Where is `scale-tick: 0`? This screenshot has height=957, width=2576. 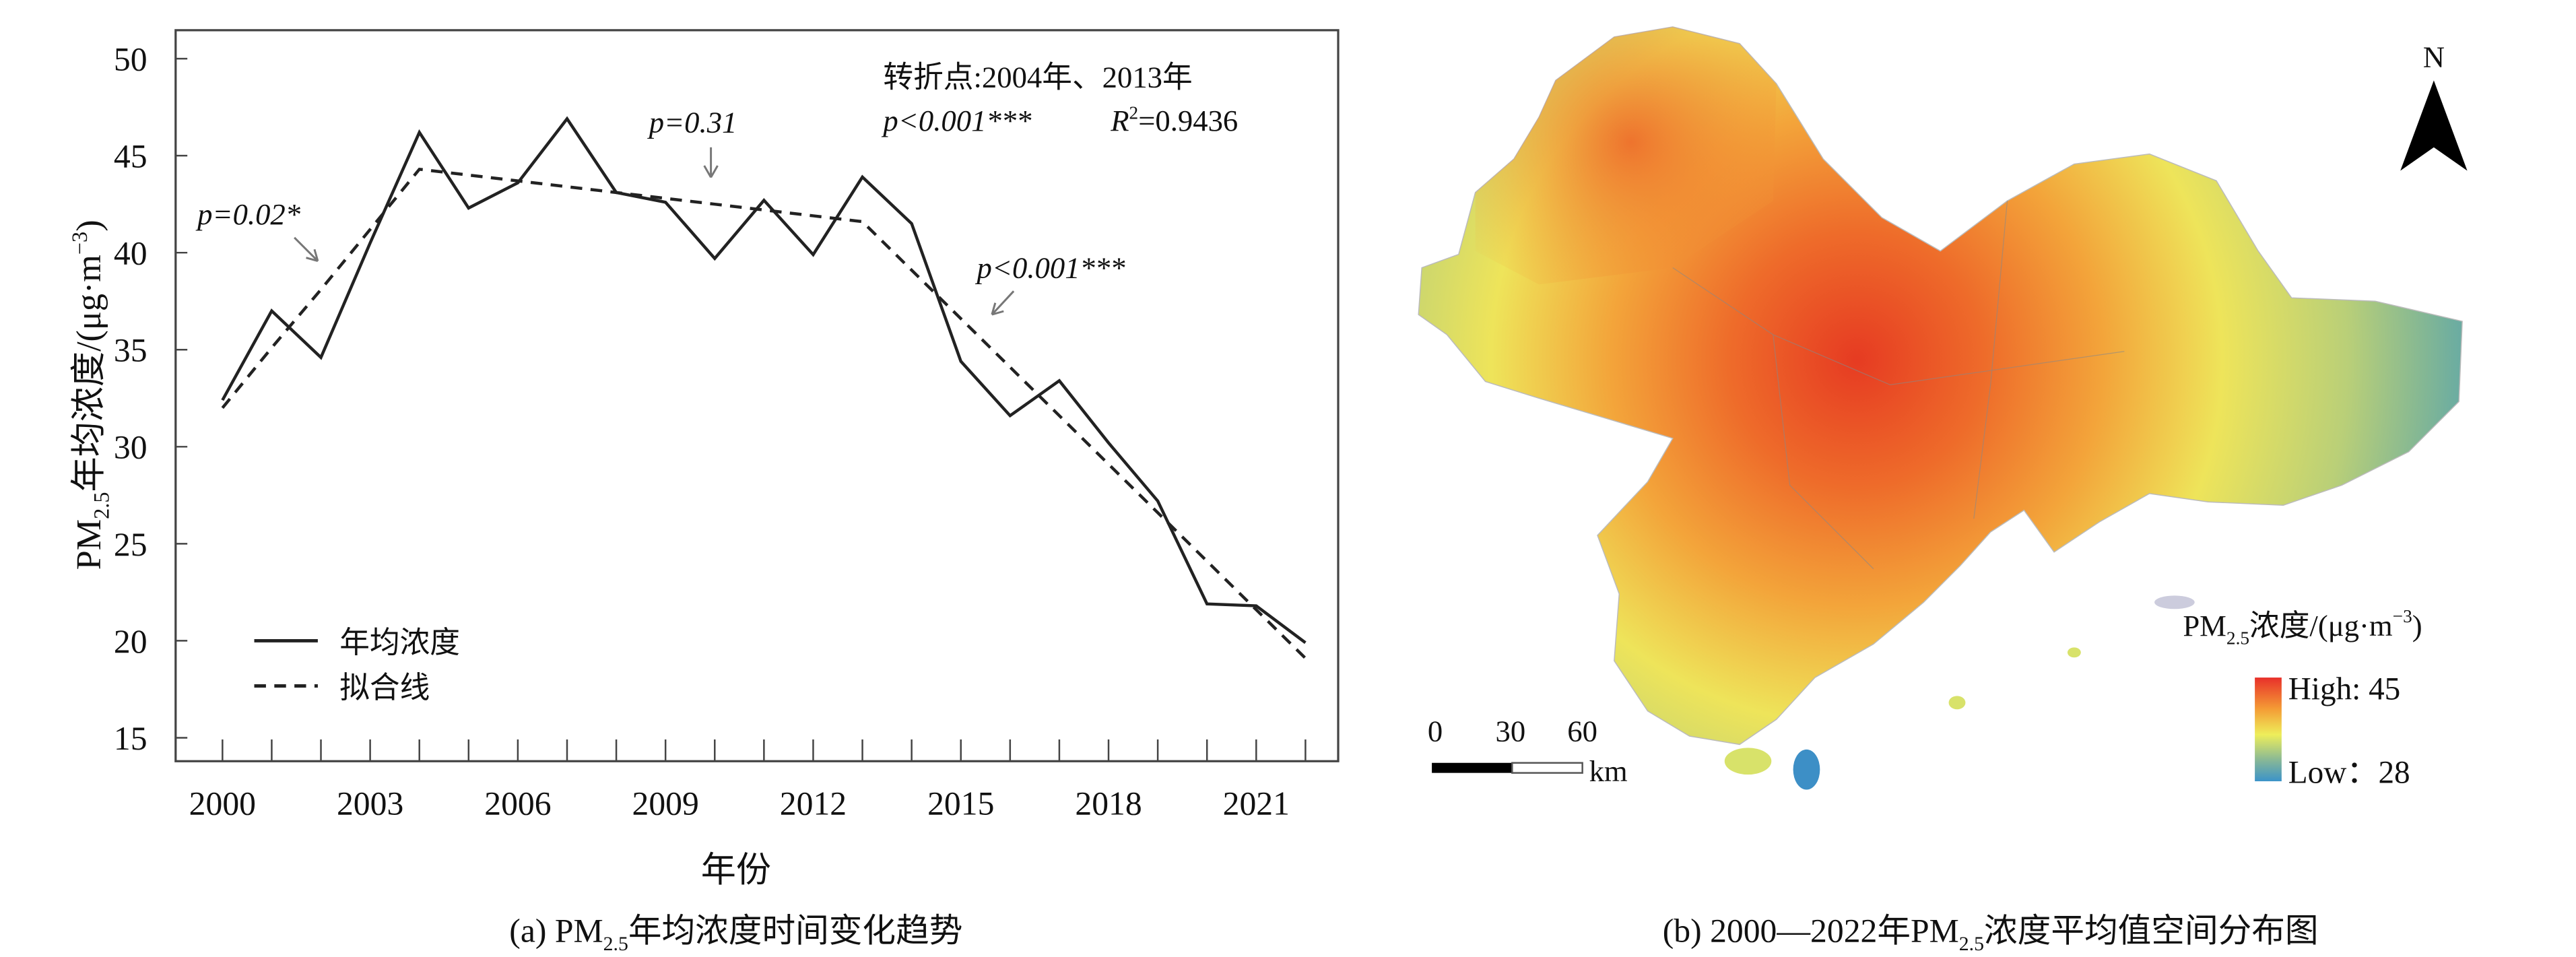
scale-tick: 0 is located at coordinates (1435, 731).